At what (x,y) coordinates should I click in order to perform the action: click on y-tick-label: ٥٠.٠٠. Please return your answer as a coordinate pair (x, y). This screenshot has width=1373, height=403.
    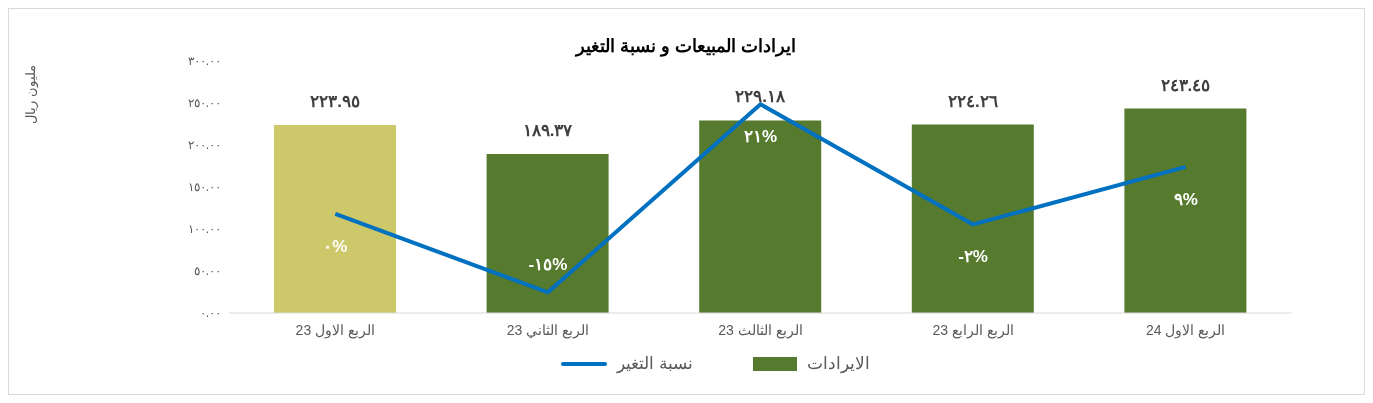
    Looking at the image, I should click on (207, 271).